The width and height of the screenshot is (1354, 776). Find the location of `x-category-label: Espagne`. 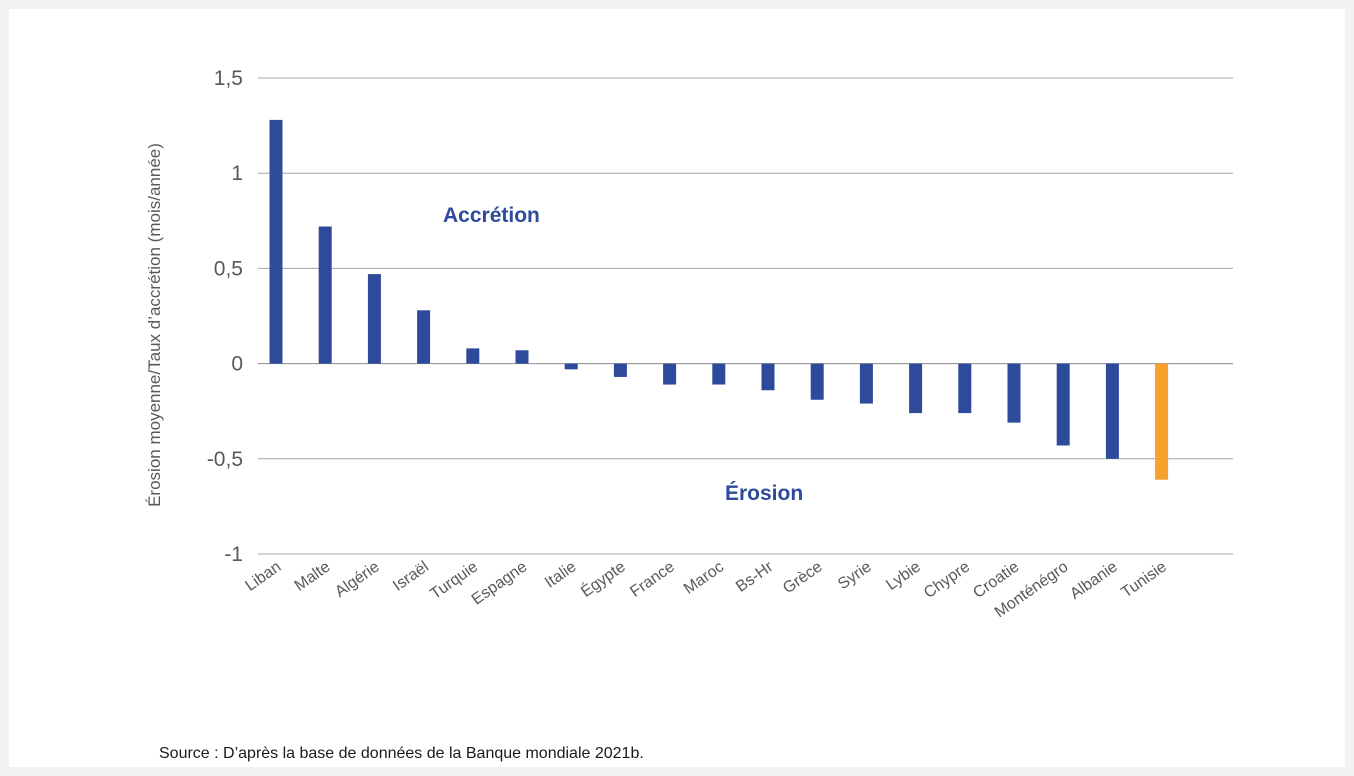

x-category-label: Espagne is located at coordinates (500, 583).